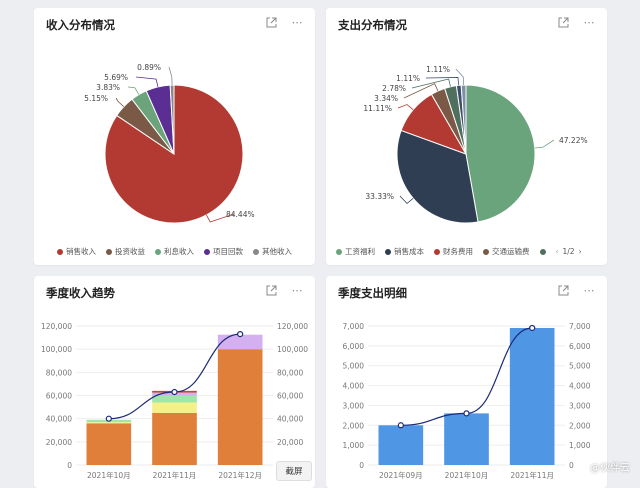  Describe the element at coordinates (294, 471) in the screenshot. I see `screenshot-button: 截屏` at that location.